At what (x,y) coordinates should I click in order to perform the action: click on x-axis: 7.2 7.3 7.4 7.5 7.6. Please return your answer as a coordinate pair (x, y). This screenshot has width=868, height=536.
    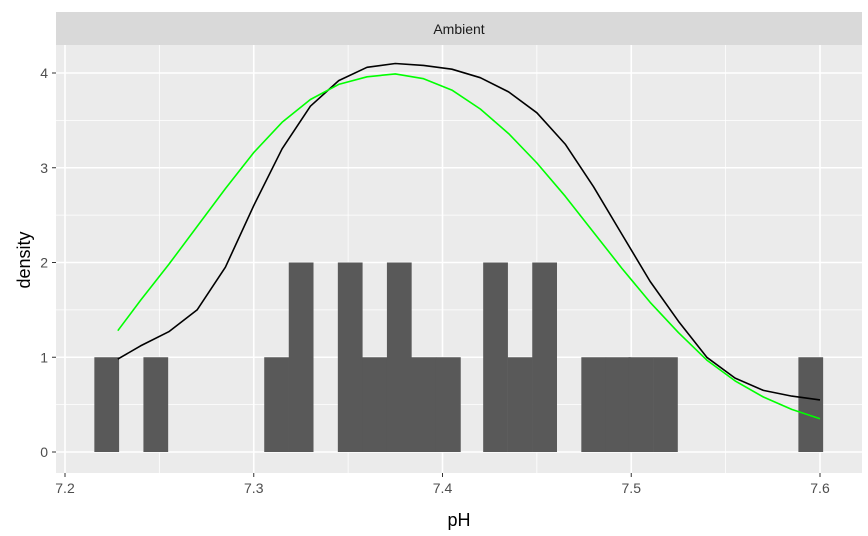
    Looking at the image, I should click on (442, 484).